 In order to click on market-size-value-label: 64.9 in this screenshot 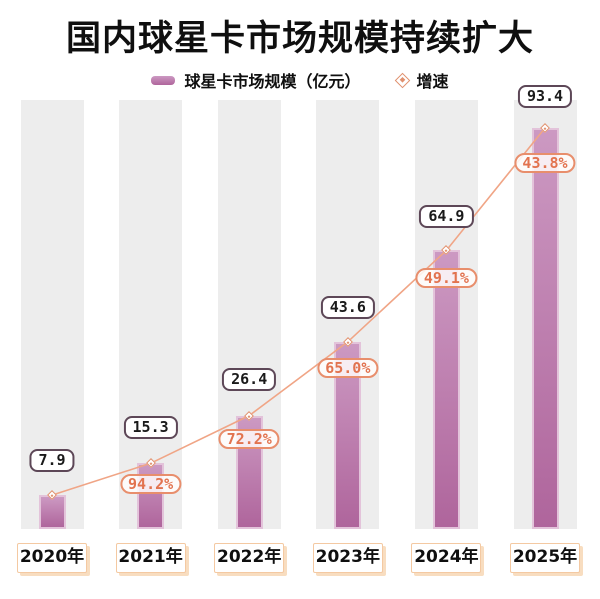, I will do `click(446, 217)`.